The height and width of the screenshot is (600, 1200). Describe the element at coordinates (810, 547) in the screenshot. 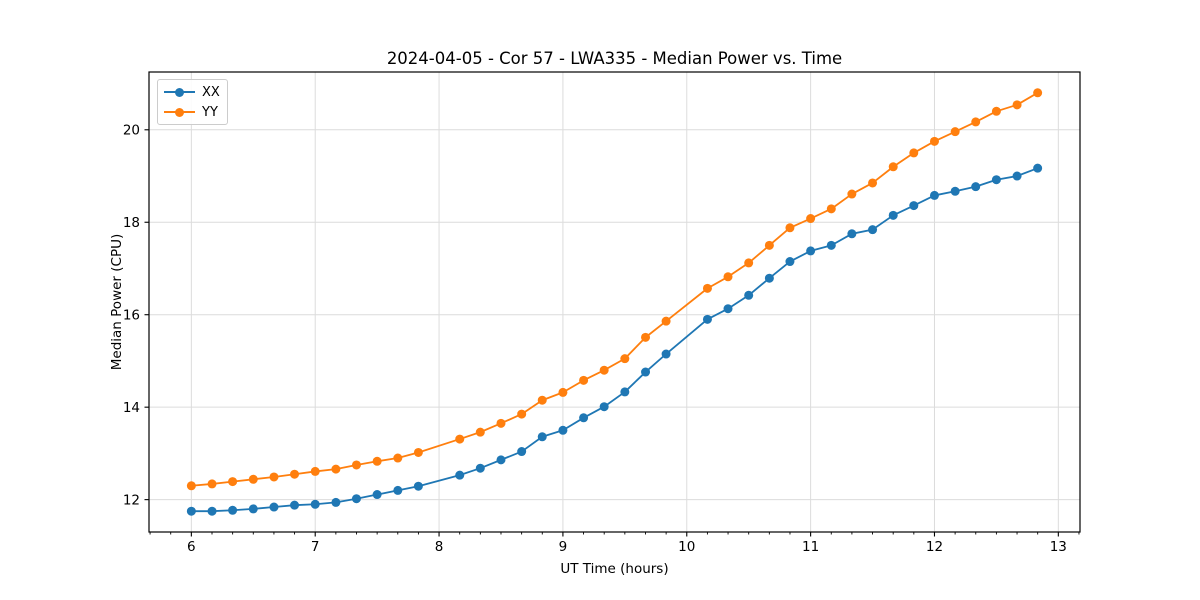

I see `x-tick-label: 11` at that location.